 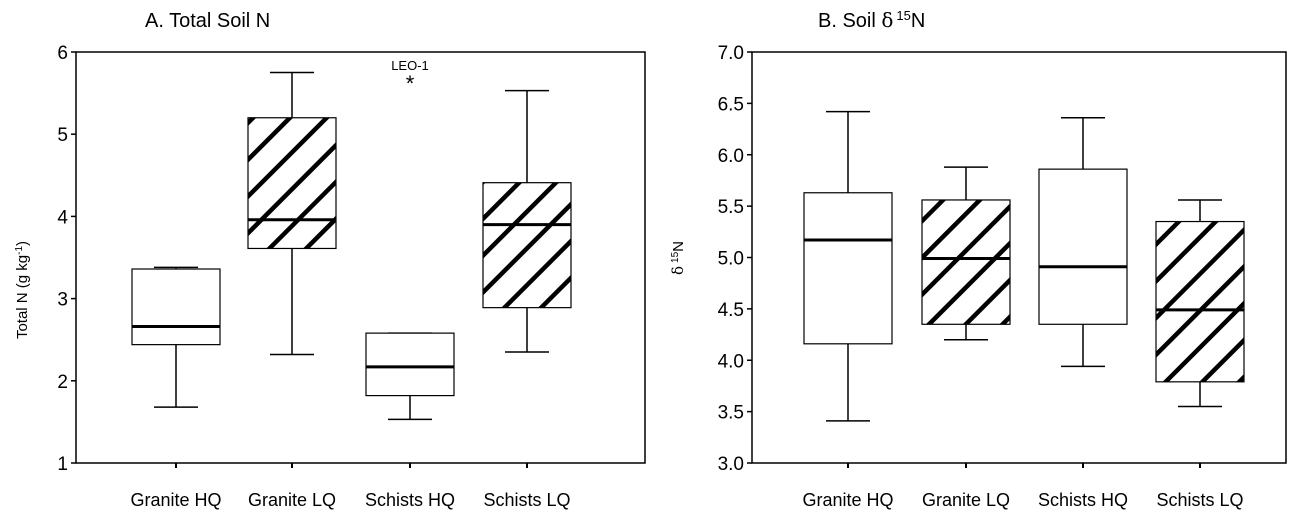 What do you see at coordinates (410, 65) in the screenshot?
I see `panel-a-outlier-label: LEO-1` at bounding box center [410, 65].